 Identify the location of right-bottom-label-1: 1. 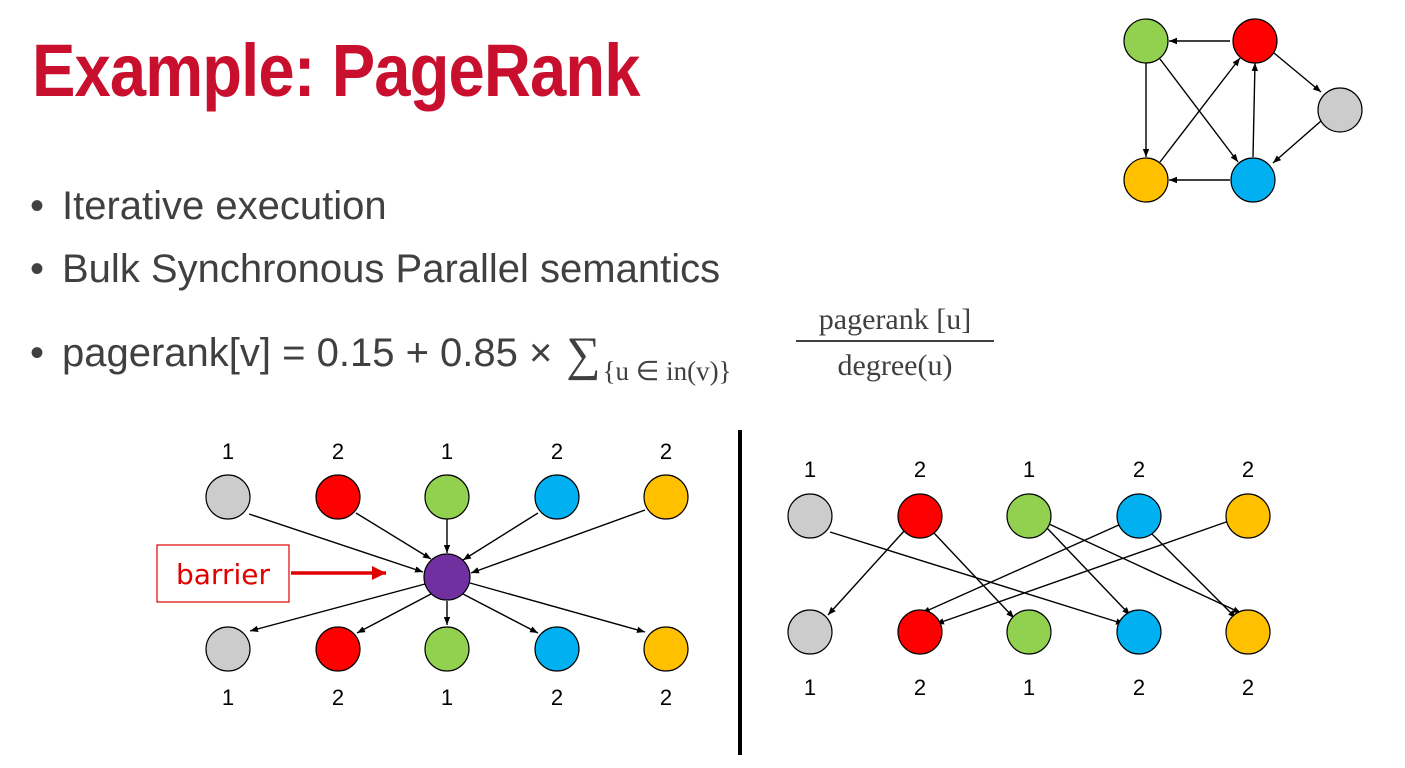
(810, 687).